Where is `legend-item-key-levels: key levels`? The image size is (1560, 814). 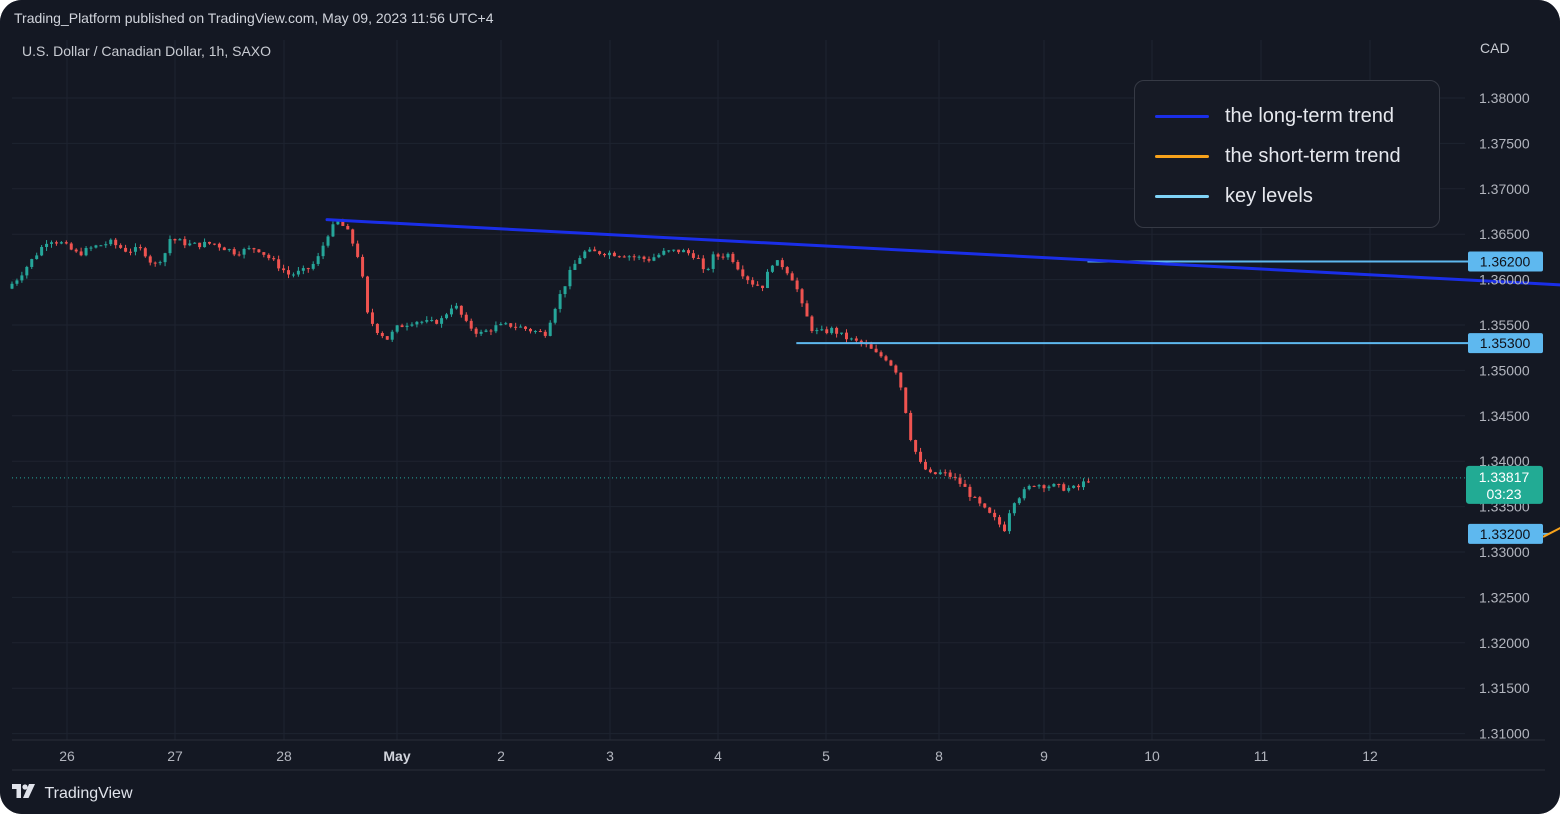 legend-item-key-levels: key levels is located at coordinates (1295, 196).